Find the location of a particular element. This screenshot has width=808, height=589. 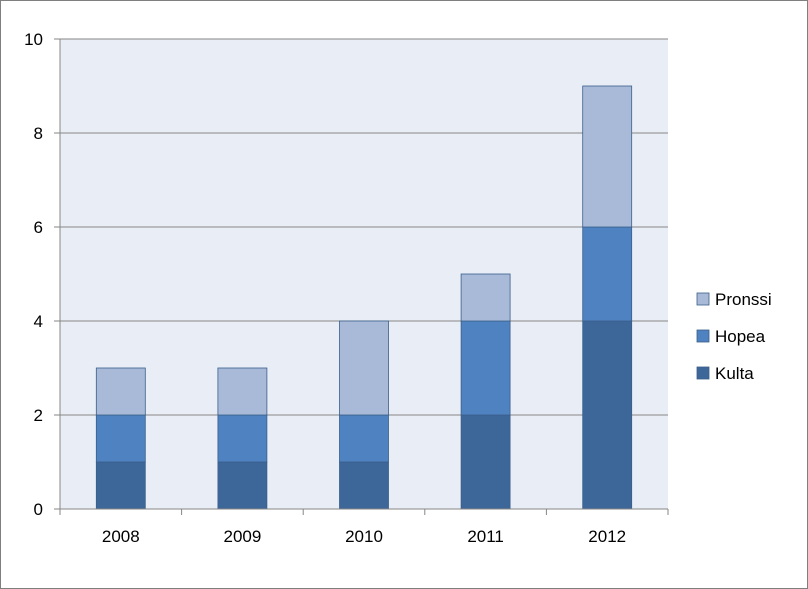

y-tick-label: 6 is located at coordinates (38, 227).